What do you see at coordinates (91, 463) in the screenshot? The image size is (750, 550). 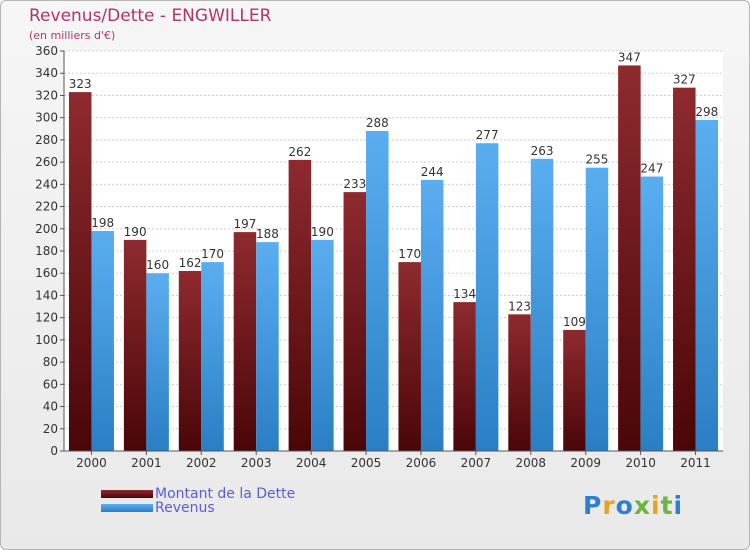 I see `x-tick-label: 2000` at bounding box center [91, 463].